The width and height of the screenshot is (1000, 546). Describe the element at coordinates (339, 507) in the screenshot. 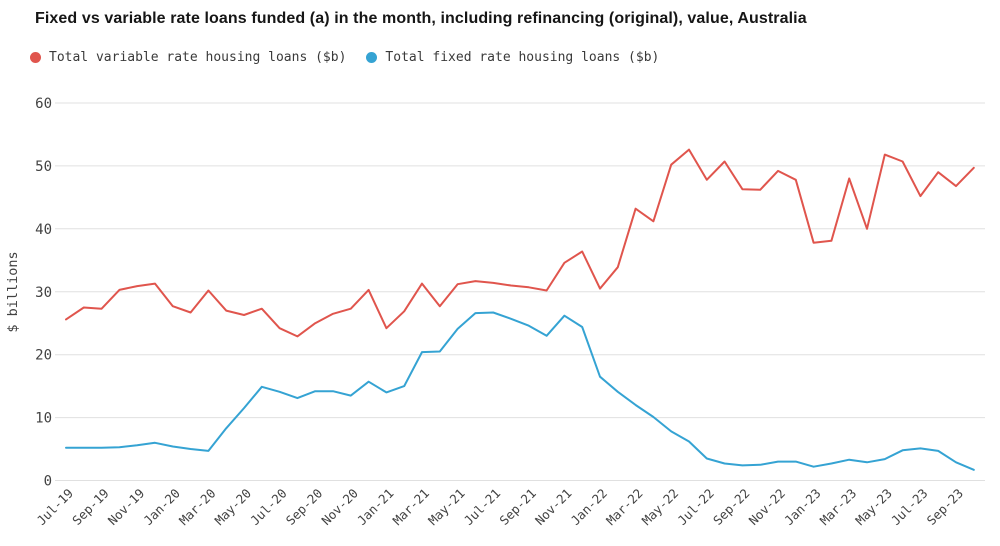

I see `x-tick-label: Nov-20` at that location.